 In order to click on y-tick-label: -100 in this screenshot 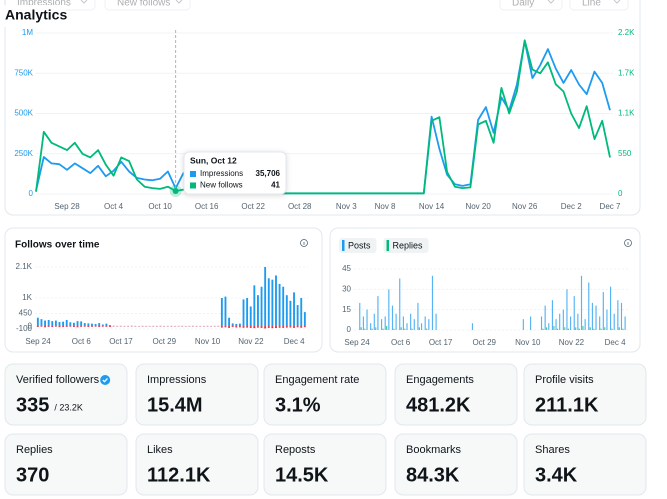, I will do `click(24, 328)`.